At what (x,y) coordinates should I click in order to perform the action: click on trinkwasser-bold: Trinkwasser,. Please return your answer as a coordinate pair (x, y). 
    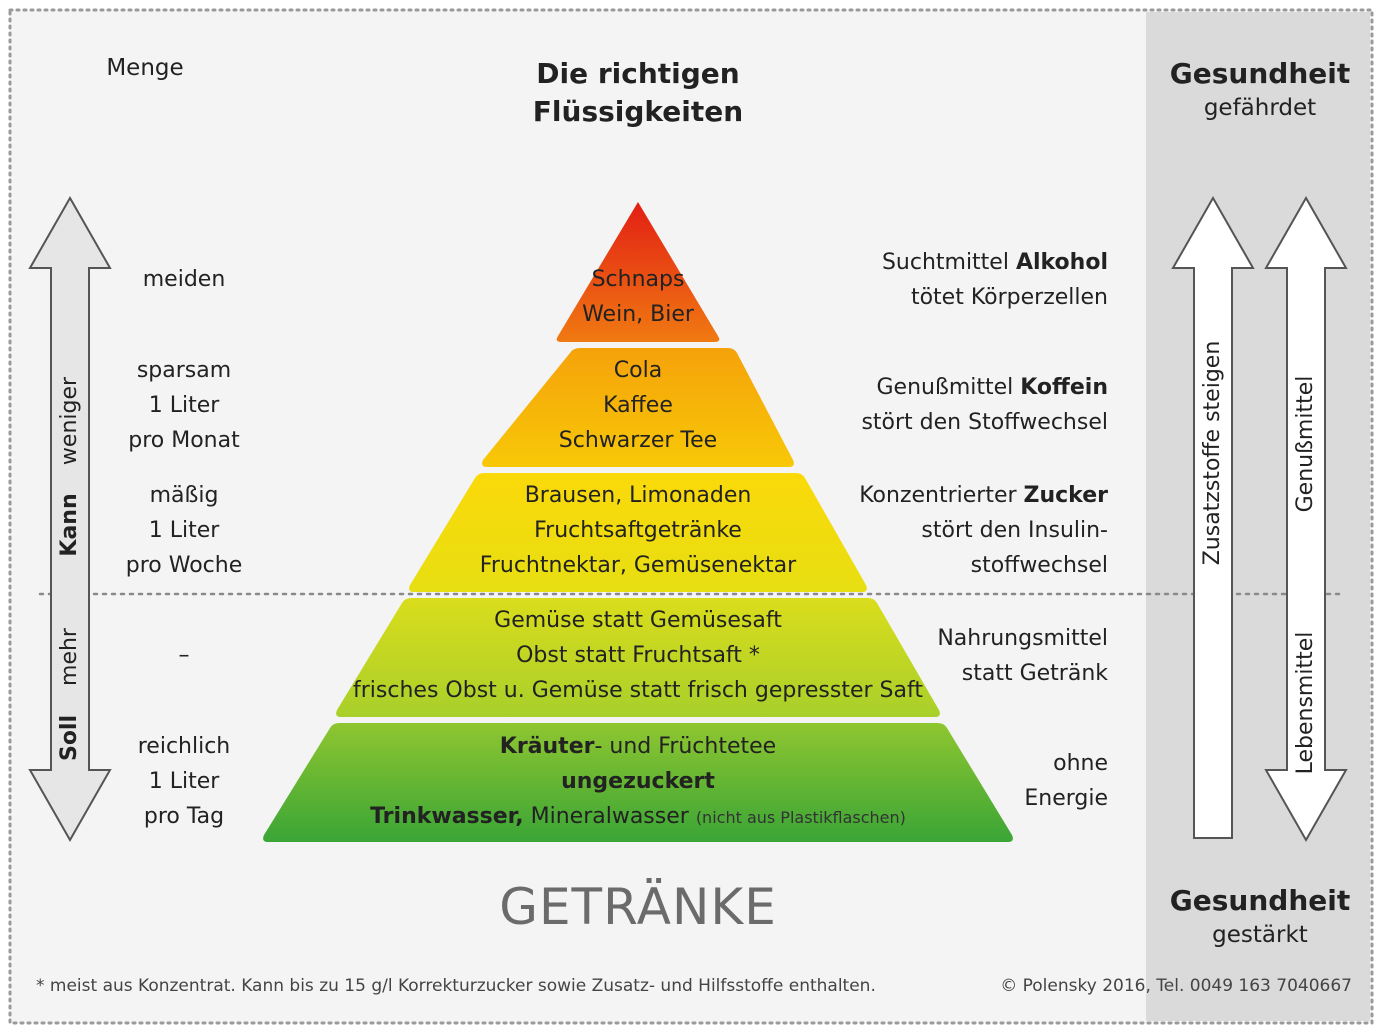
    Looking at the image, I should click on (447, 816).